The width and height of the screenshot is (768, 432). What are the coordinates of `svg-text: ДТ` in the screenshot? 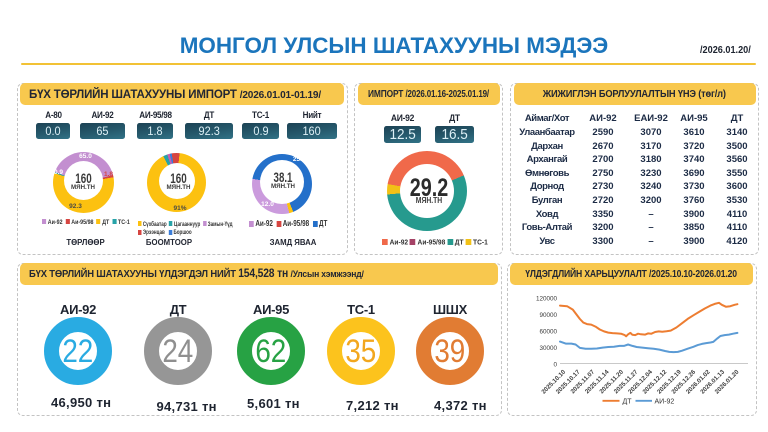 It's located at (627, 401).